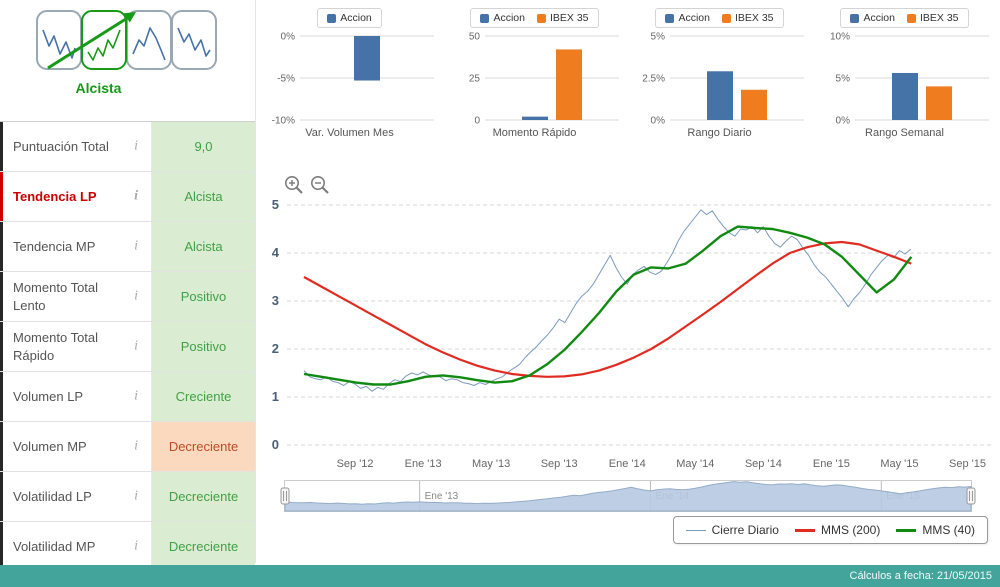 This screenshot has height=587, width=1000. Describe the element at coordinates (282, 121) in the screenshot. I see `svg-text: -10%` at that location.